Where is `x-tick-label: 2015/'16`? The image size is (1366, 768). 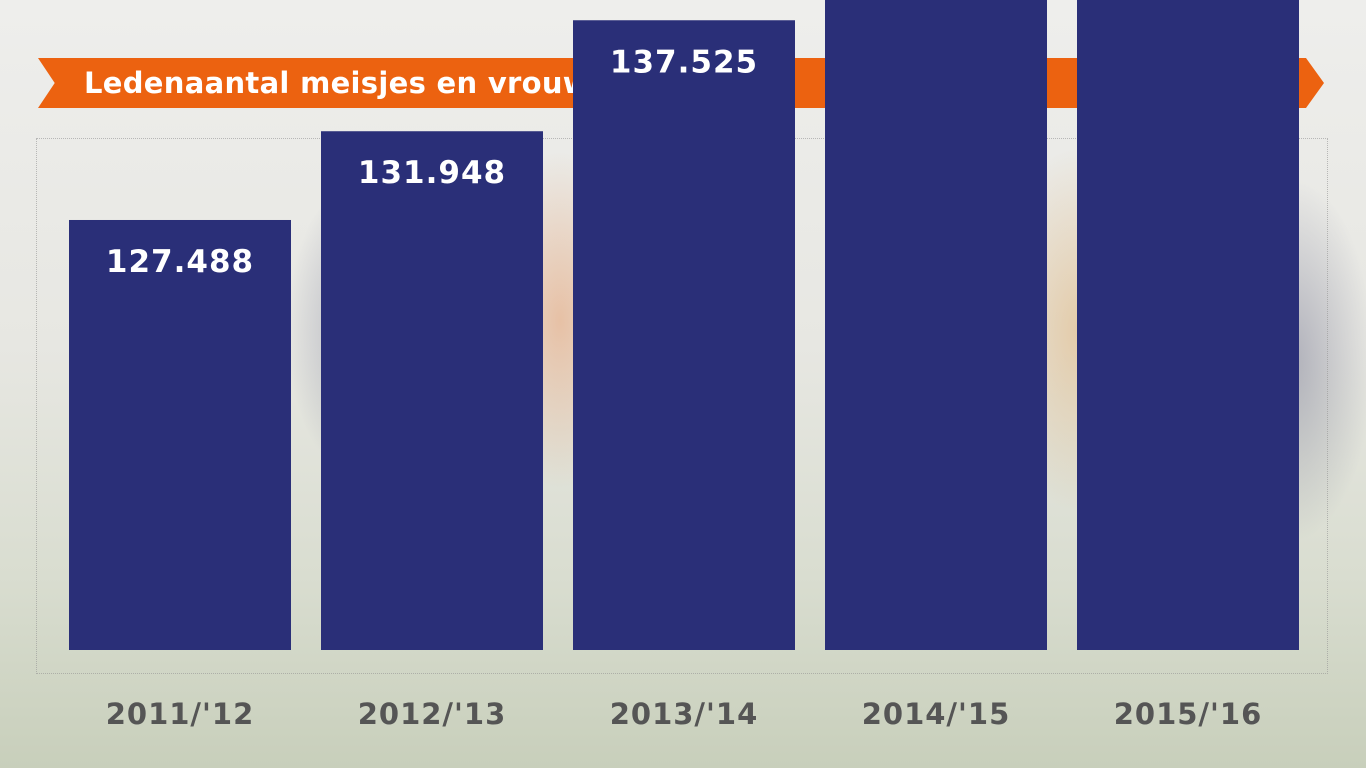 x-tick-label: 2015/'16 is located at coordinates (1188, 714).